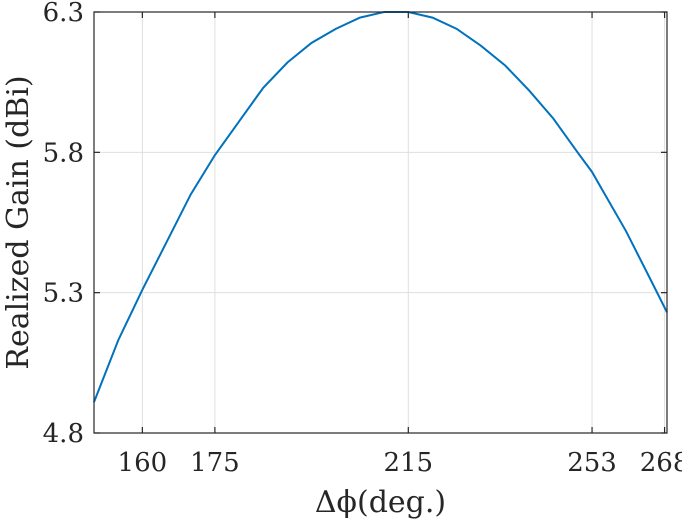  I want to click on x-tick-label: 160, so click(143, 463).